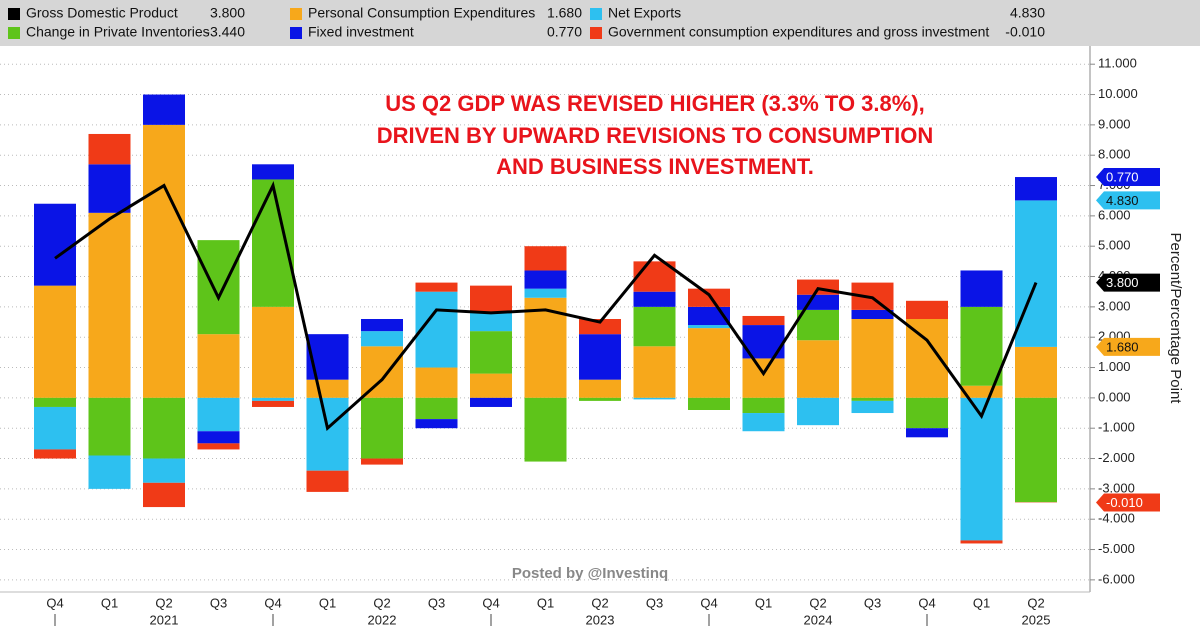 The width and height of the screenshot is (1200, 639). I want to click on value-tag-label: 0.770, so click(1122, 176).